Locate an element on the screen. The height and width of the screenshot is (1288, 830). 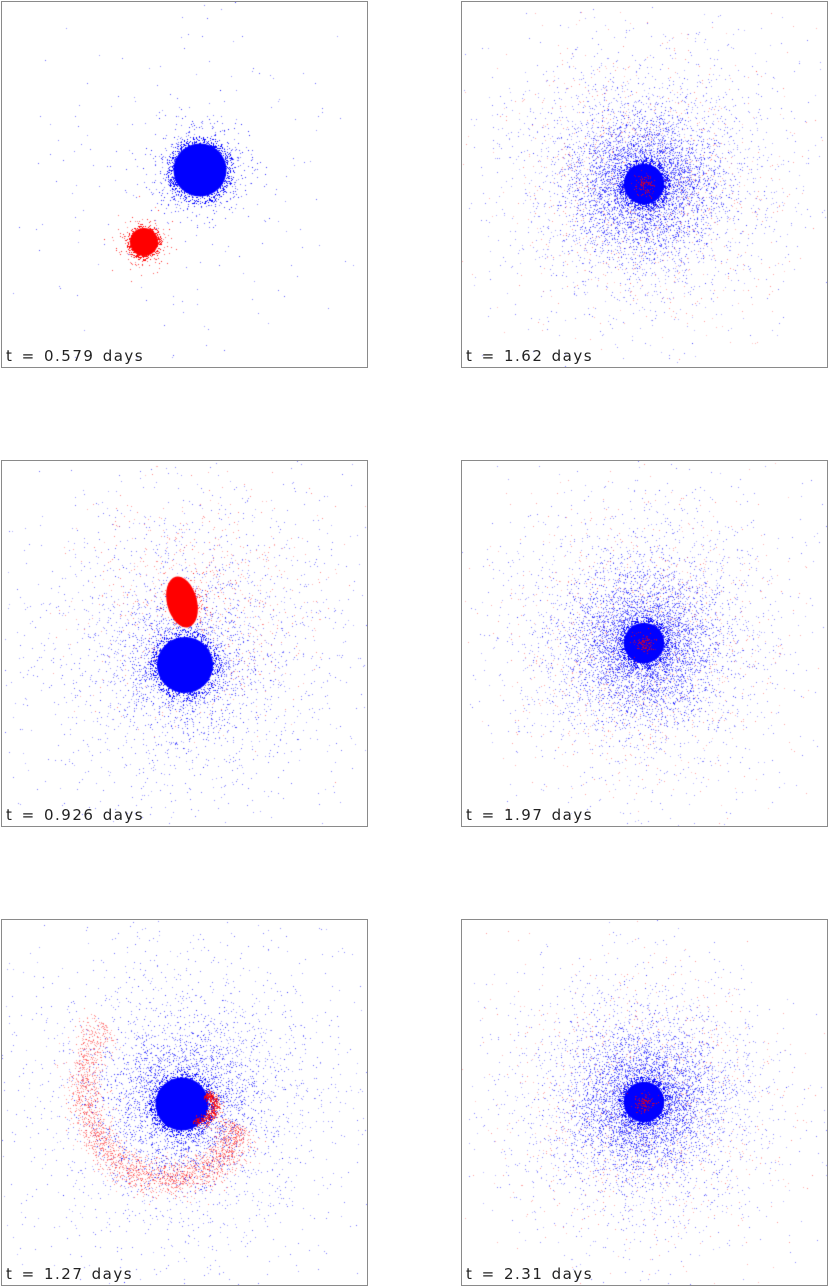
time-label: t = 1.27 days is located at coordinates (70, 1274).